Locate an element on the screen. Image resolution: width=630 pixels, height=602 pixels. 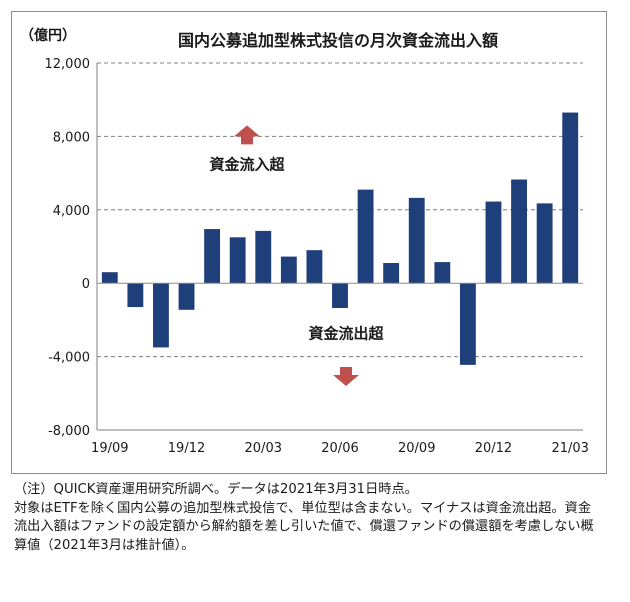
y-tick-label: -8,000 is located at coordinates (69, 431).